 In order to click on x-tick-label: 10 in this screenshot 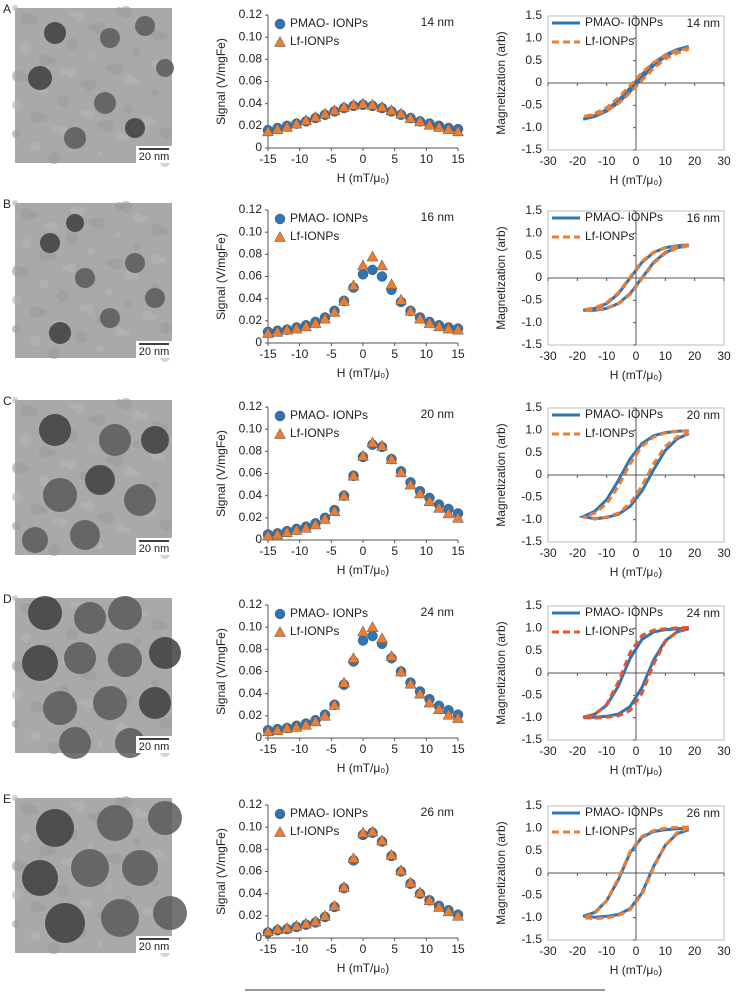, I will do `click(427, 551)`.